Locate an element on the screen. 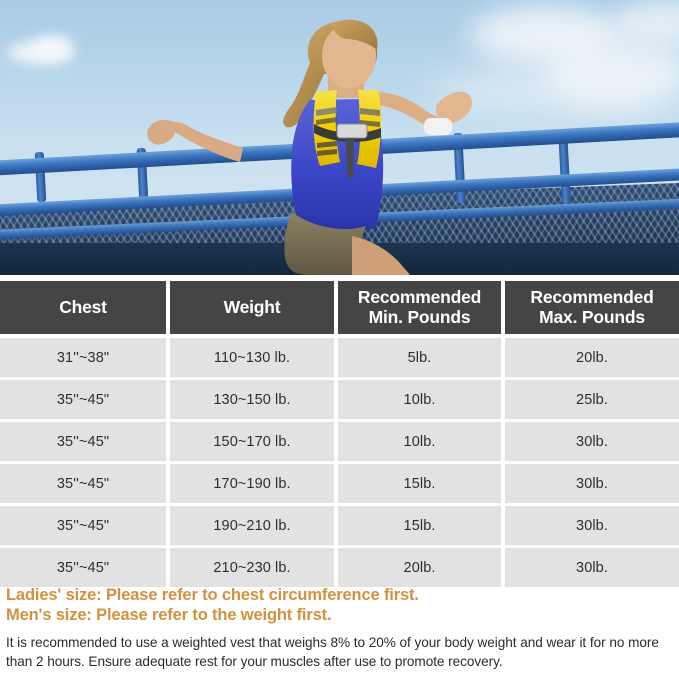 Image resolution: width=679 pixels, height=678 pixels. cell-max-pounds: 25lb. is located at coordinates (592, 399).